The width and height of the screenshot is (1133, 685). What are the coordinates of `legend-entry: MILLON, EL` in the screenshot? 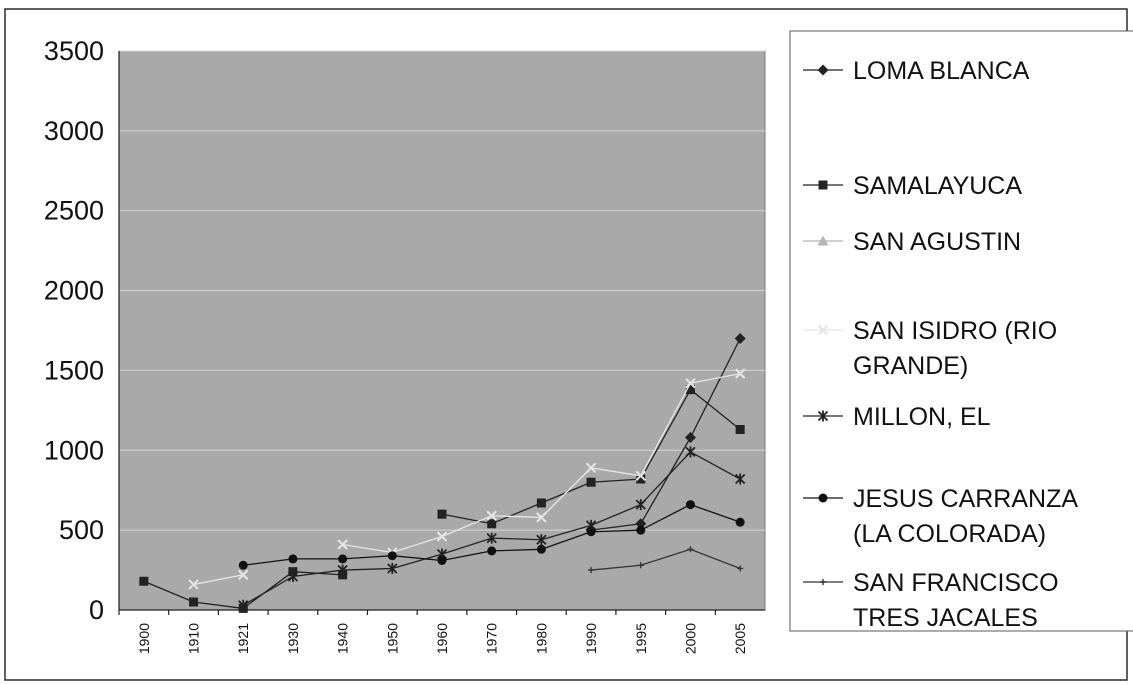 It's located at (897, 417).